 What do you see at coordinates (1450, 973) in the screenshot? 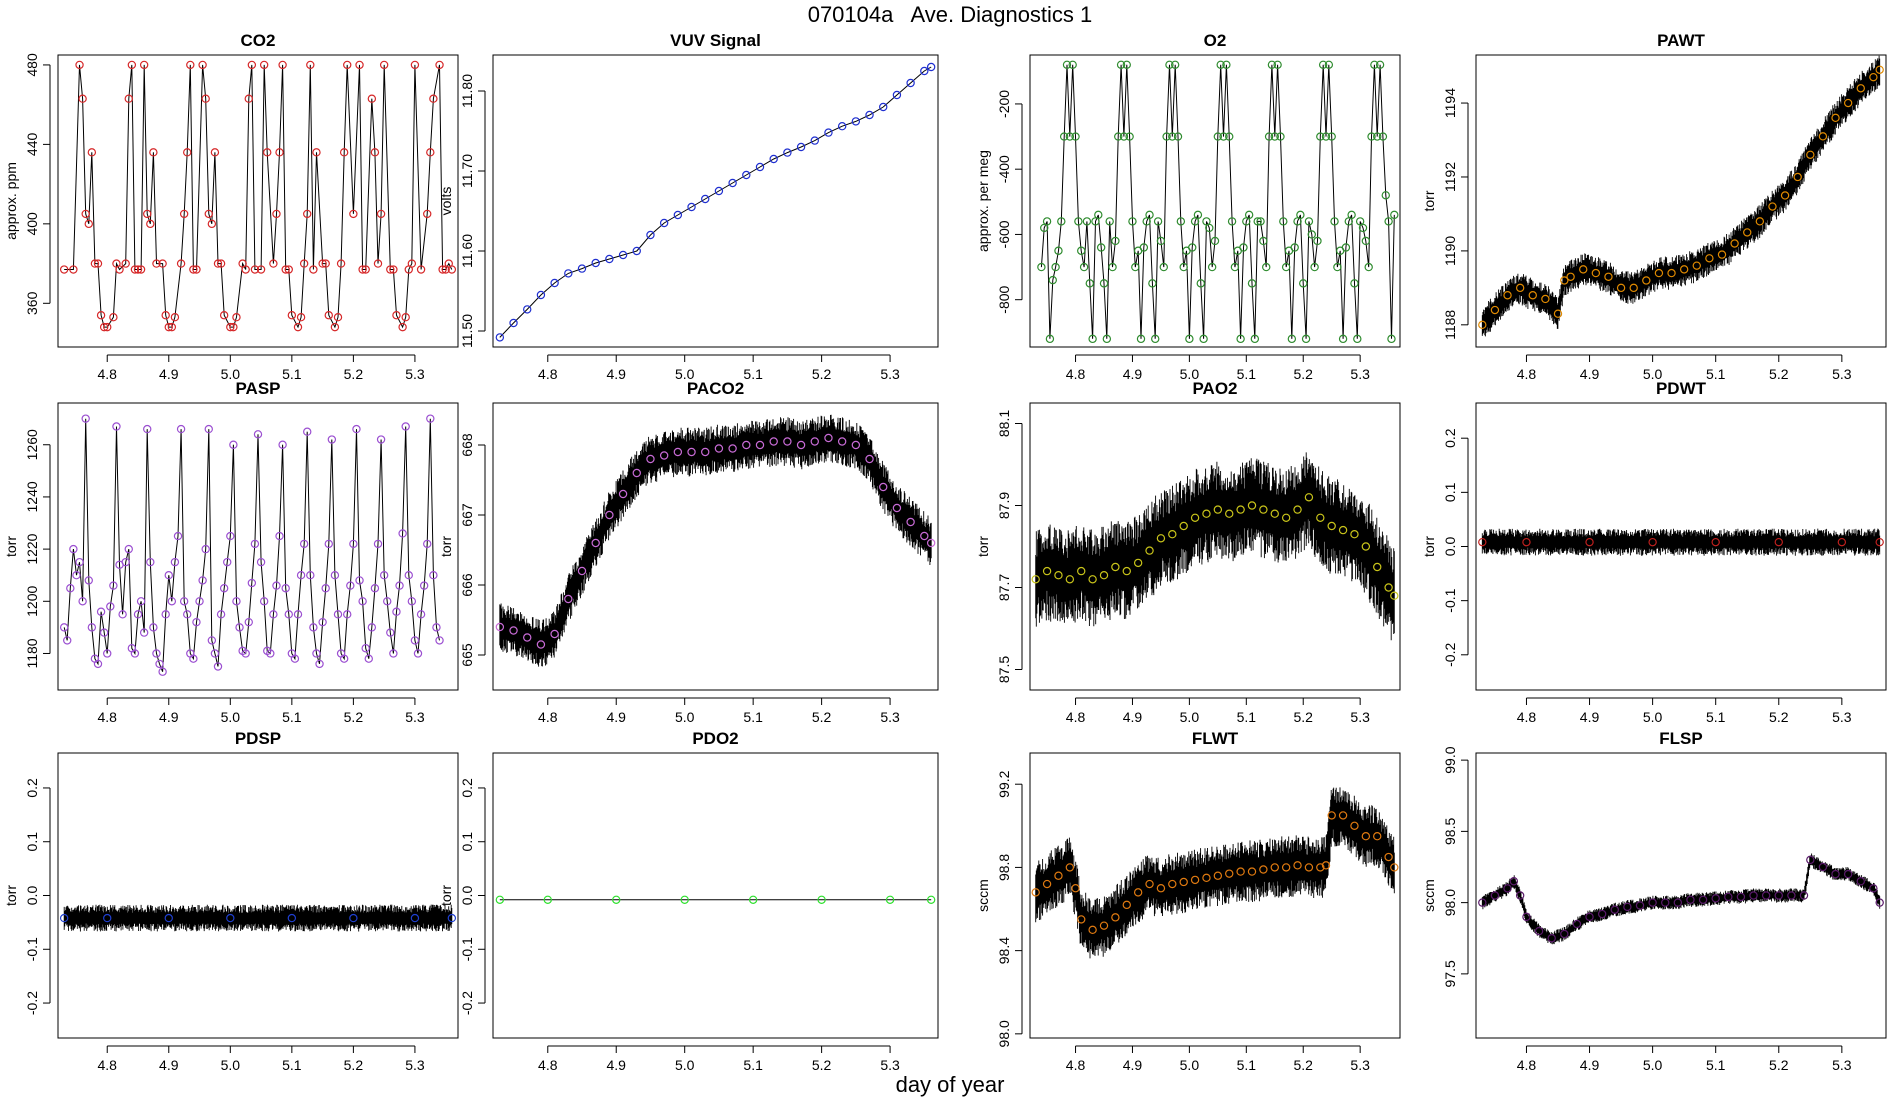
I see `y-tick-label: 97.5` at bounding box center [1450, 973].